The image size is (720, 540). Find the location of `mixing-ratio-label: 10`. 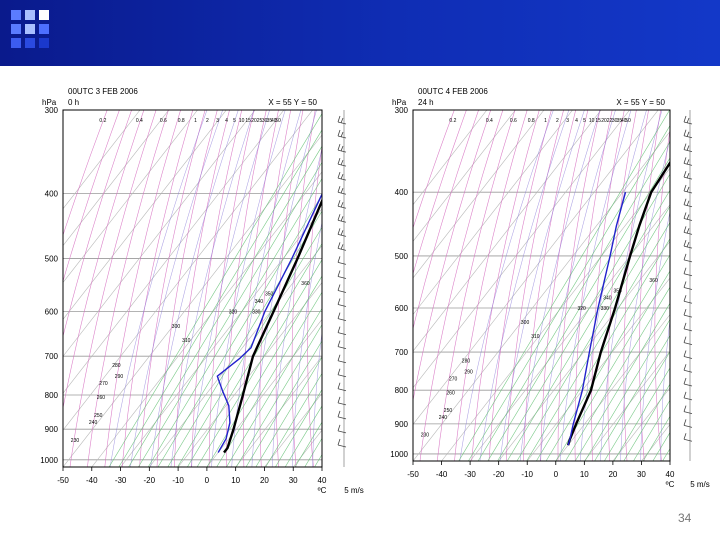

mixing-ratio-label: 10 is located at coordinates (592, 121).